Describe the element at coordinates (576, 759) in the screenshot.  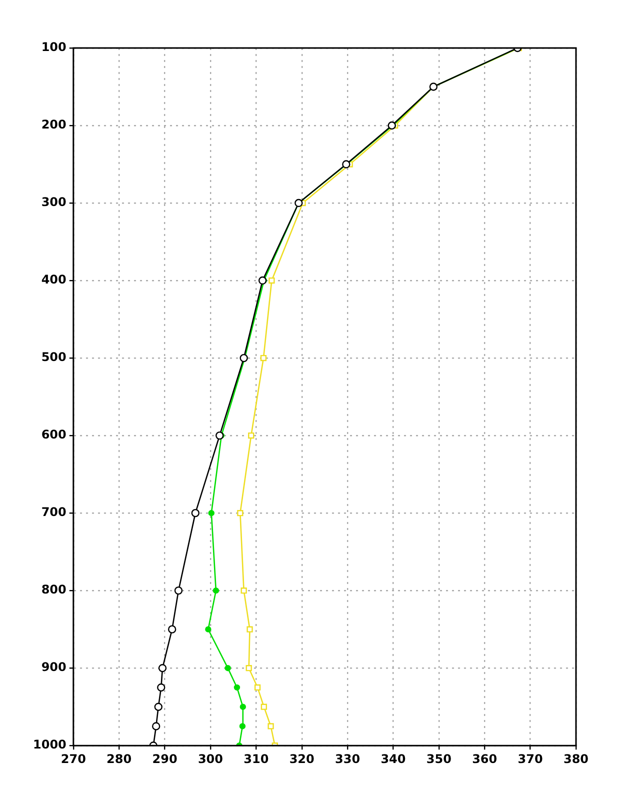
I see `x-tick-label: 380` at that location.